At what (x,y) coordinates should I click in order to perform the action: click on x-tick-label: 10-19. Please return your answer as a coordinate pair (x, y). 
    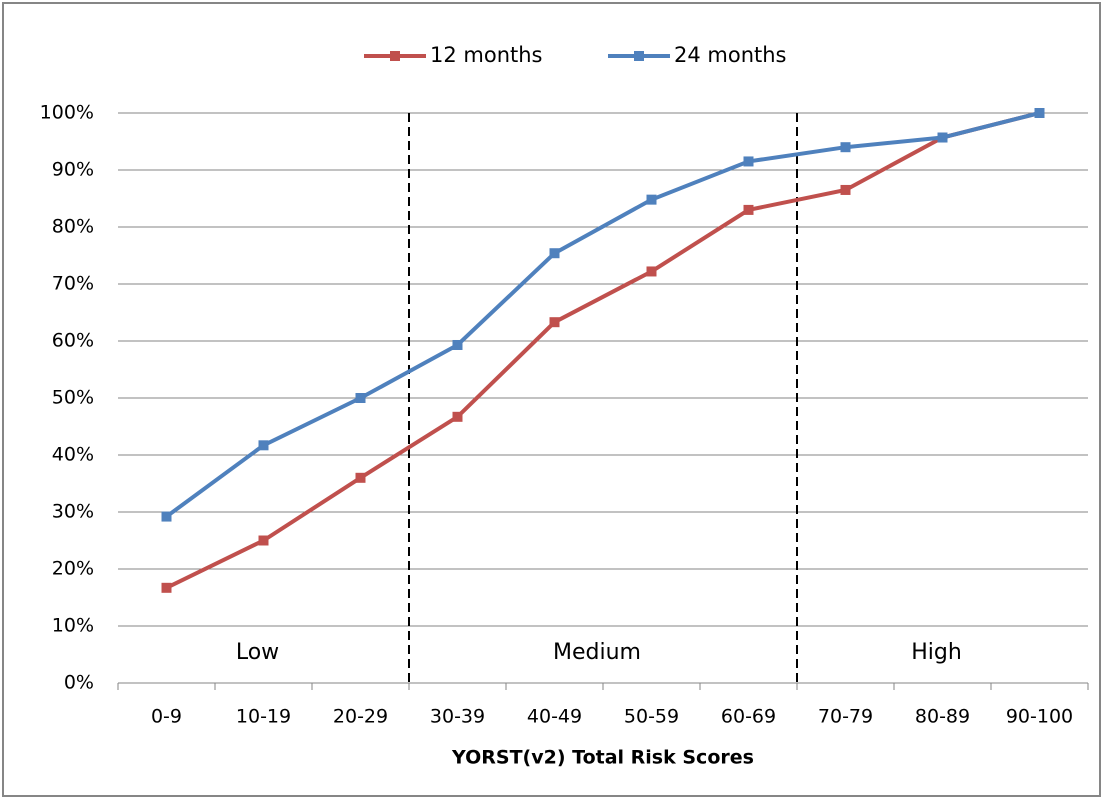
    Looking at the image, I should click on (263, 717).